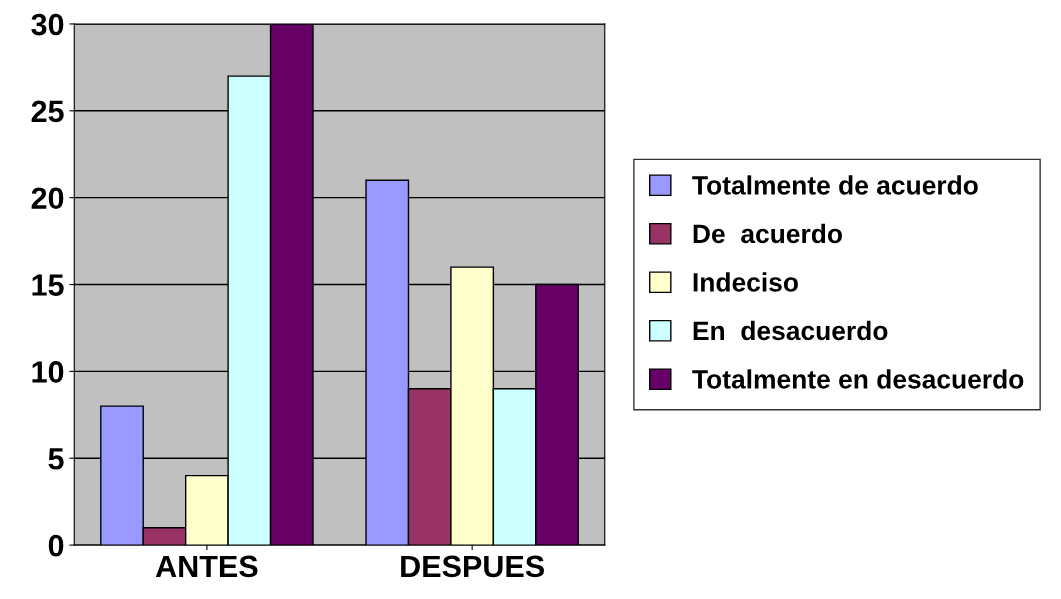 The image size is (1061, 599). What do you see at coordinates (56, 545) in the screenshot?
I see `y-tick-label: 0` at bounding box center [56, 545].